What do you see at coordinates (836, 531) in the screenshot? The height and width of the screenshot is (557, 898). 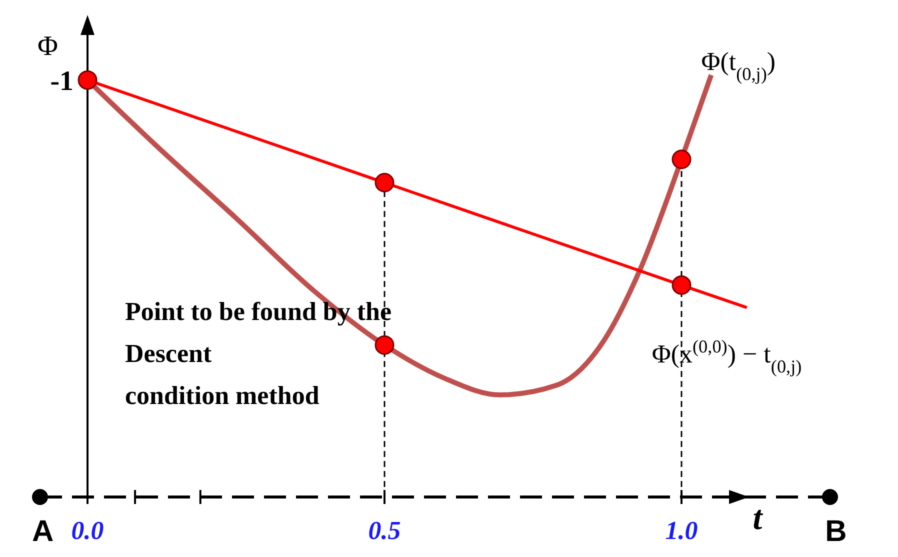 I see `text: B` at bounding box center [836, 531].